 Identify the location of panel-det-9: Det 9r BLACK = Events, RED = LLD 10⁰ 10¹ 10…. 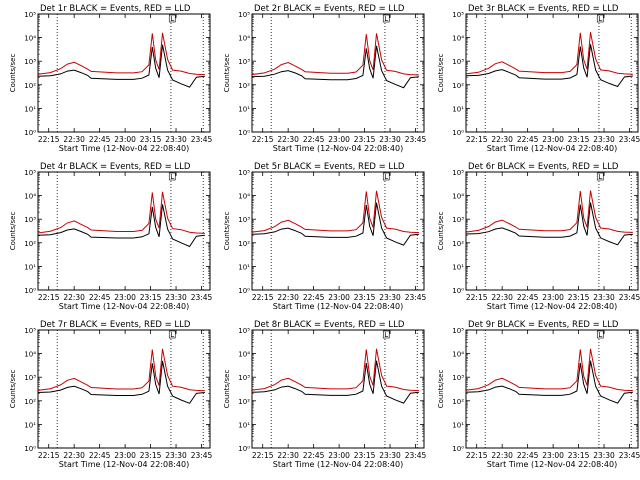
(538, 394).